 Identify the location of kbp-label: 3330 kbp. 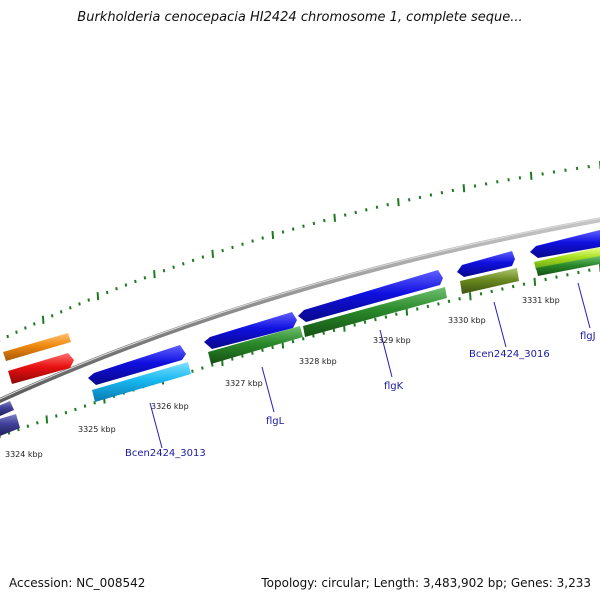
(467, 320).